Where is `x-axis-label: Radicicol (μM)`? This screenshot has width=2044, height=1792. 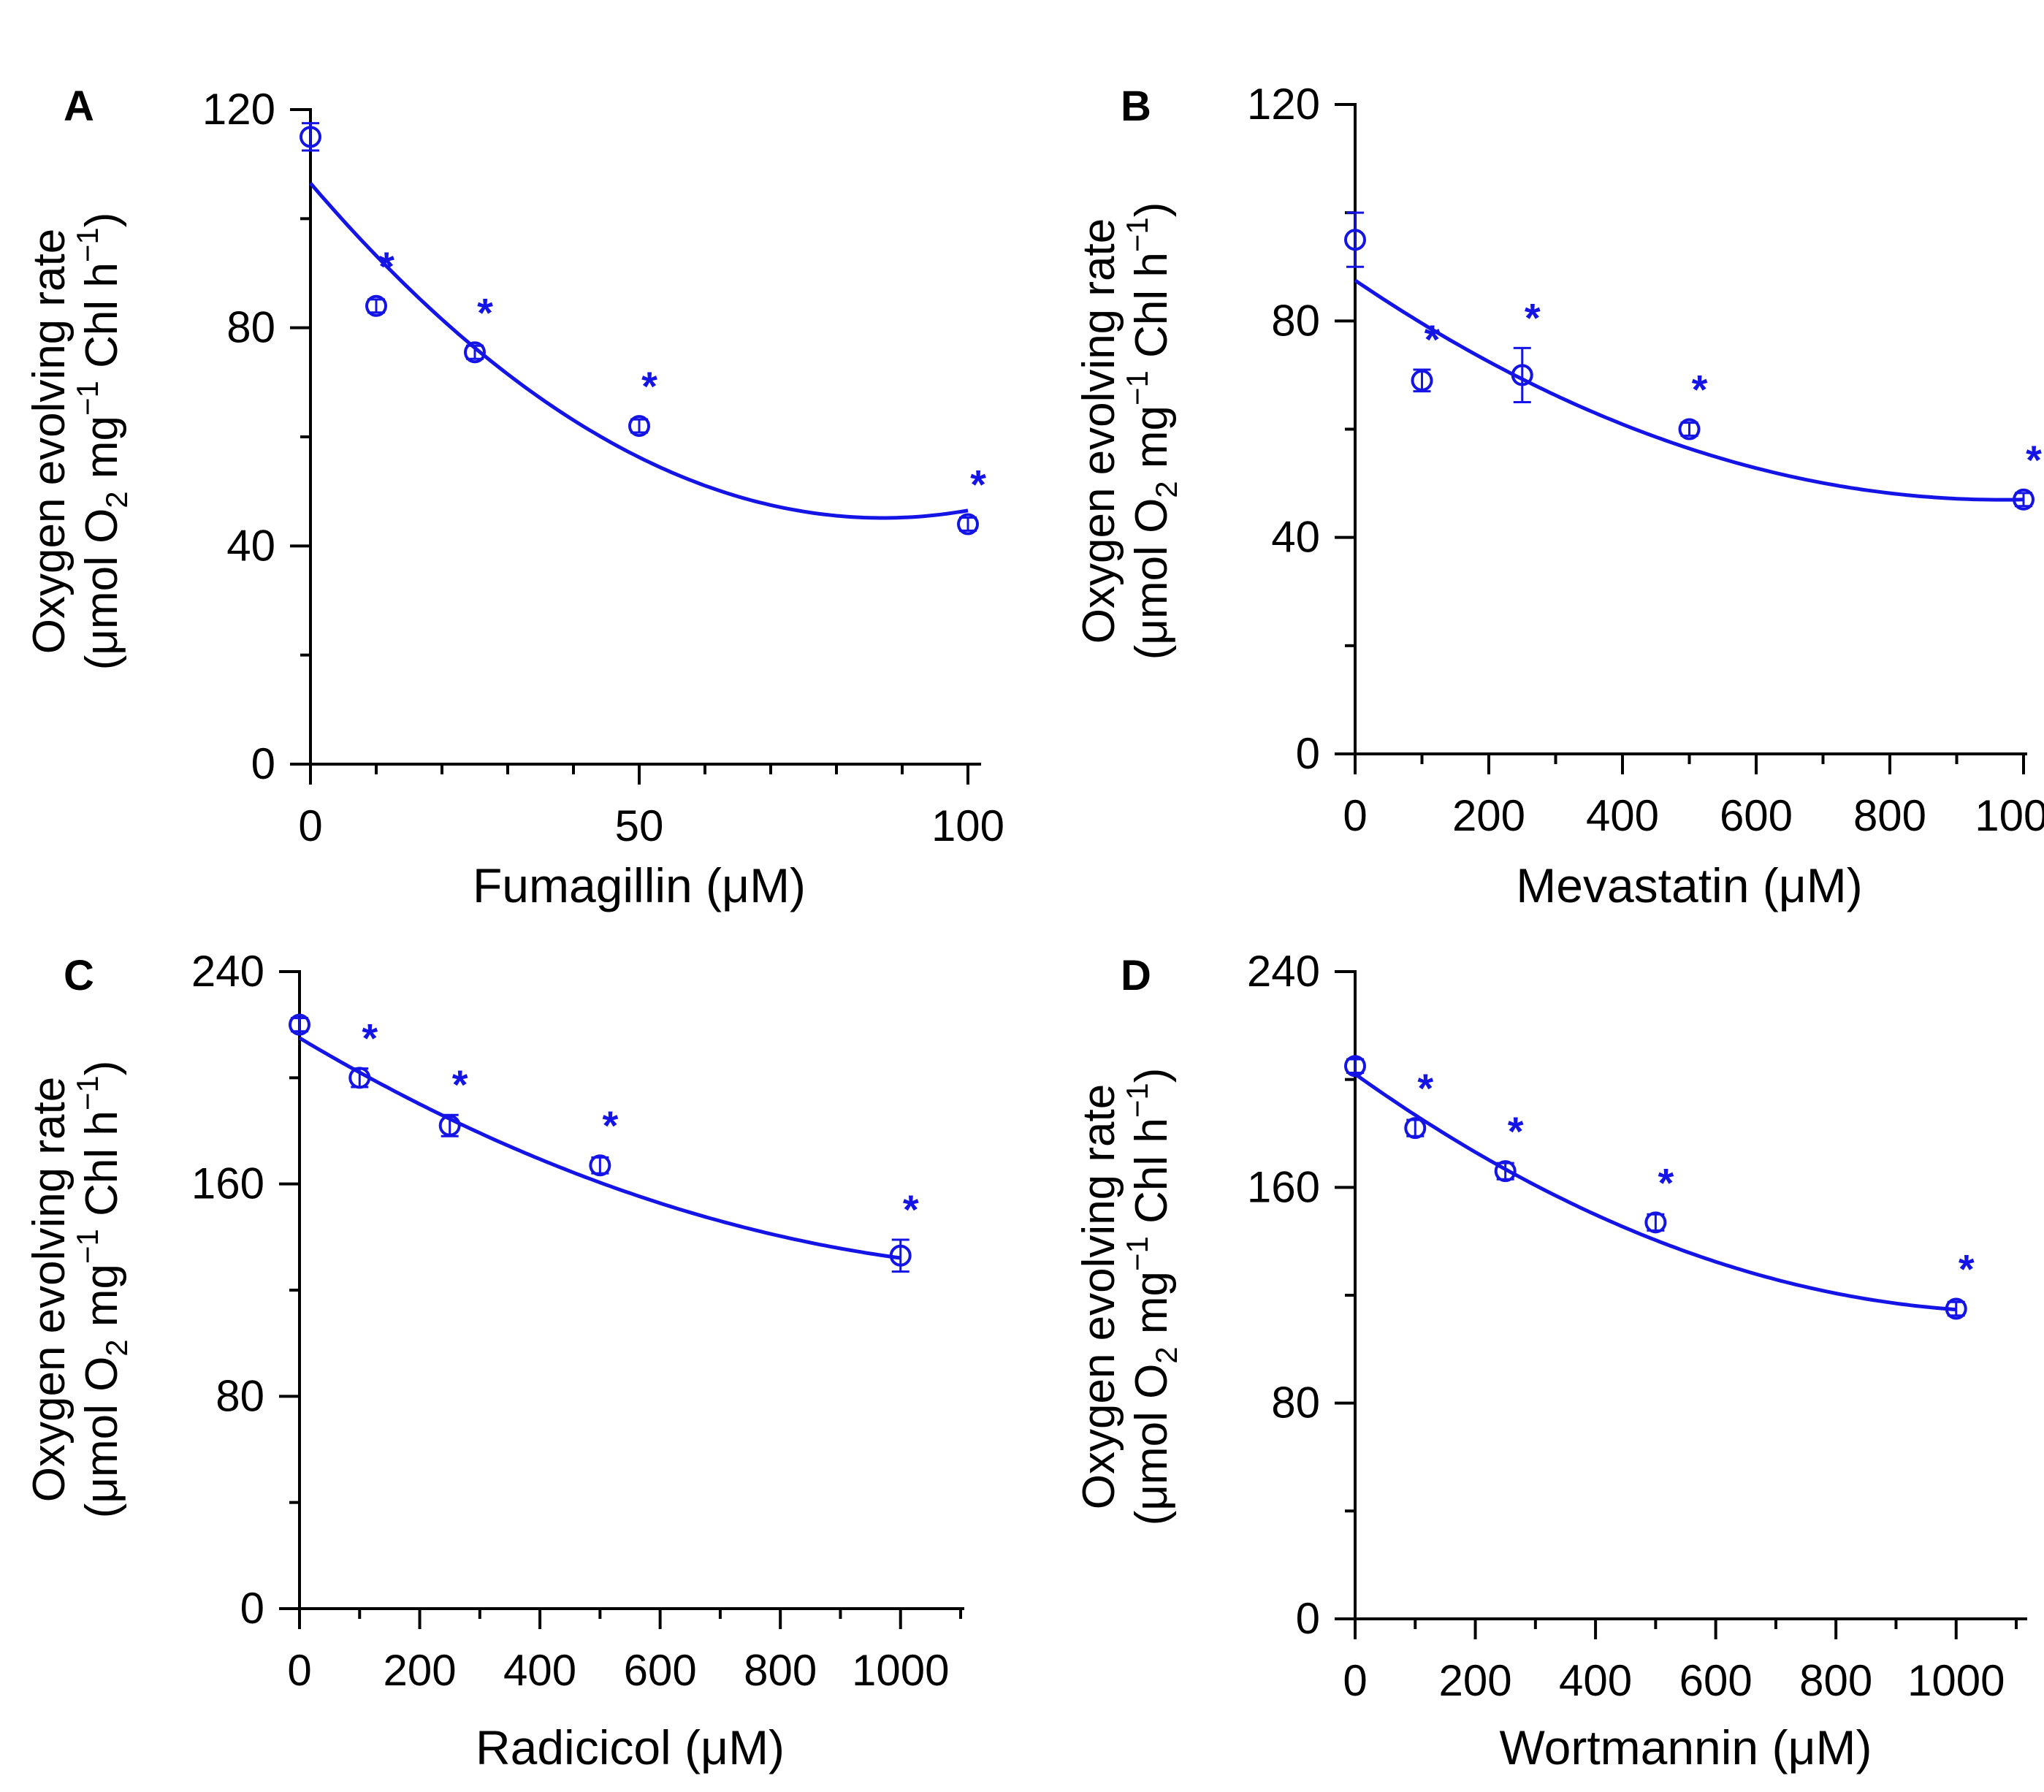
x-axis-label: Radicicol (μM) is located at coordinates (630, 1747).